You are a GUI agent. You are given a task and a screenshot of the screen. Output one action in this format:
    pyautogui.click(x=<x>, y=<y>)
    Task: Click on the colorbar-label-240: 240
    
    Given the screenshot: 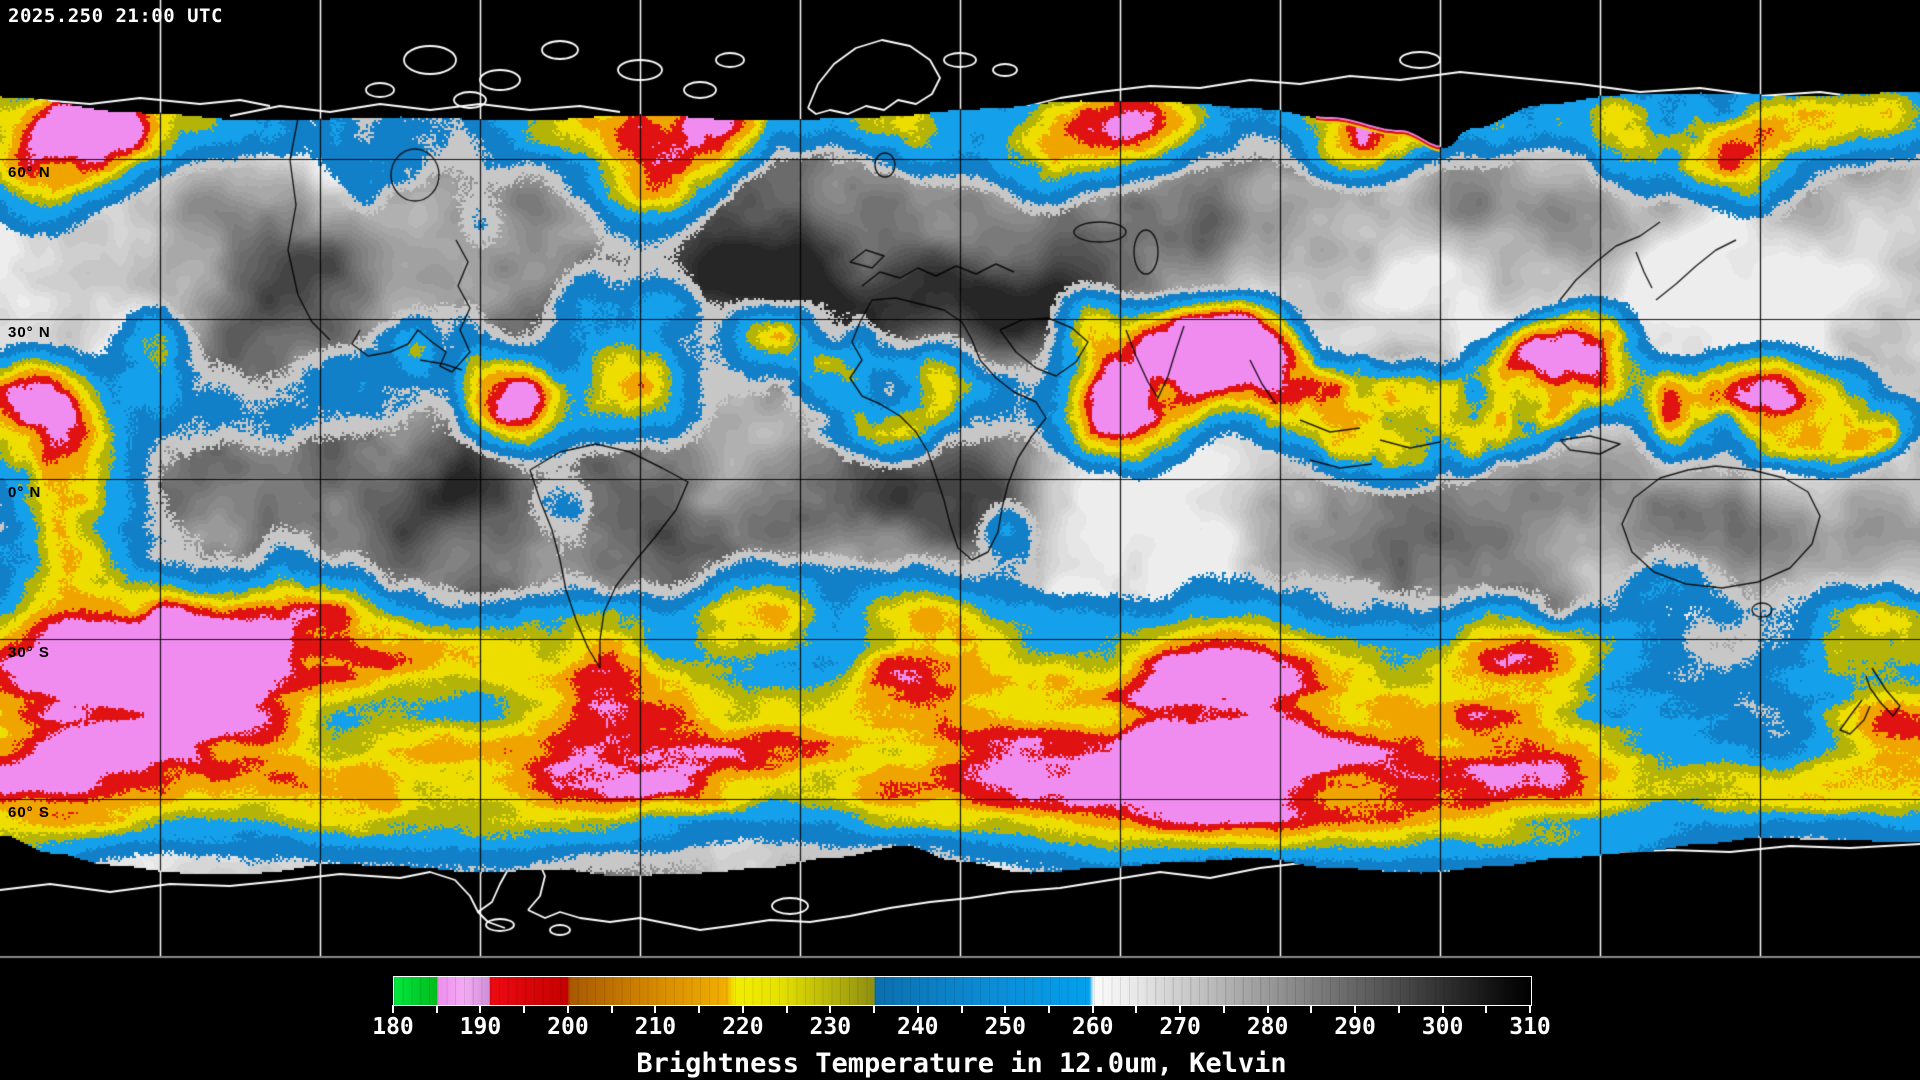 What is the action you would take?
    pyautogui.click(x=917, y=1027)
    